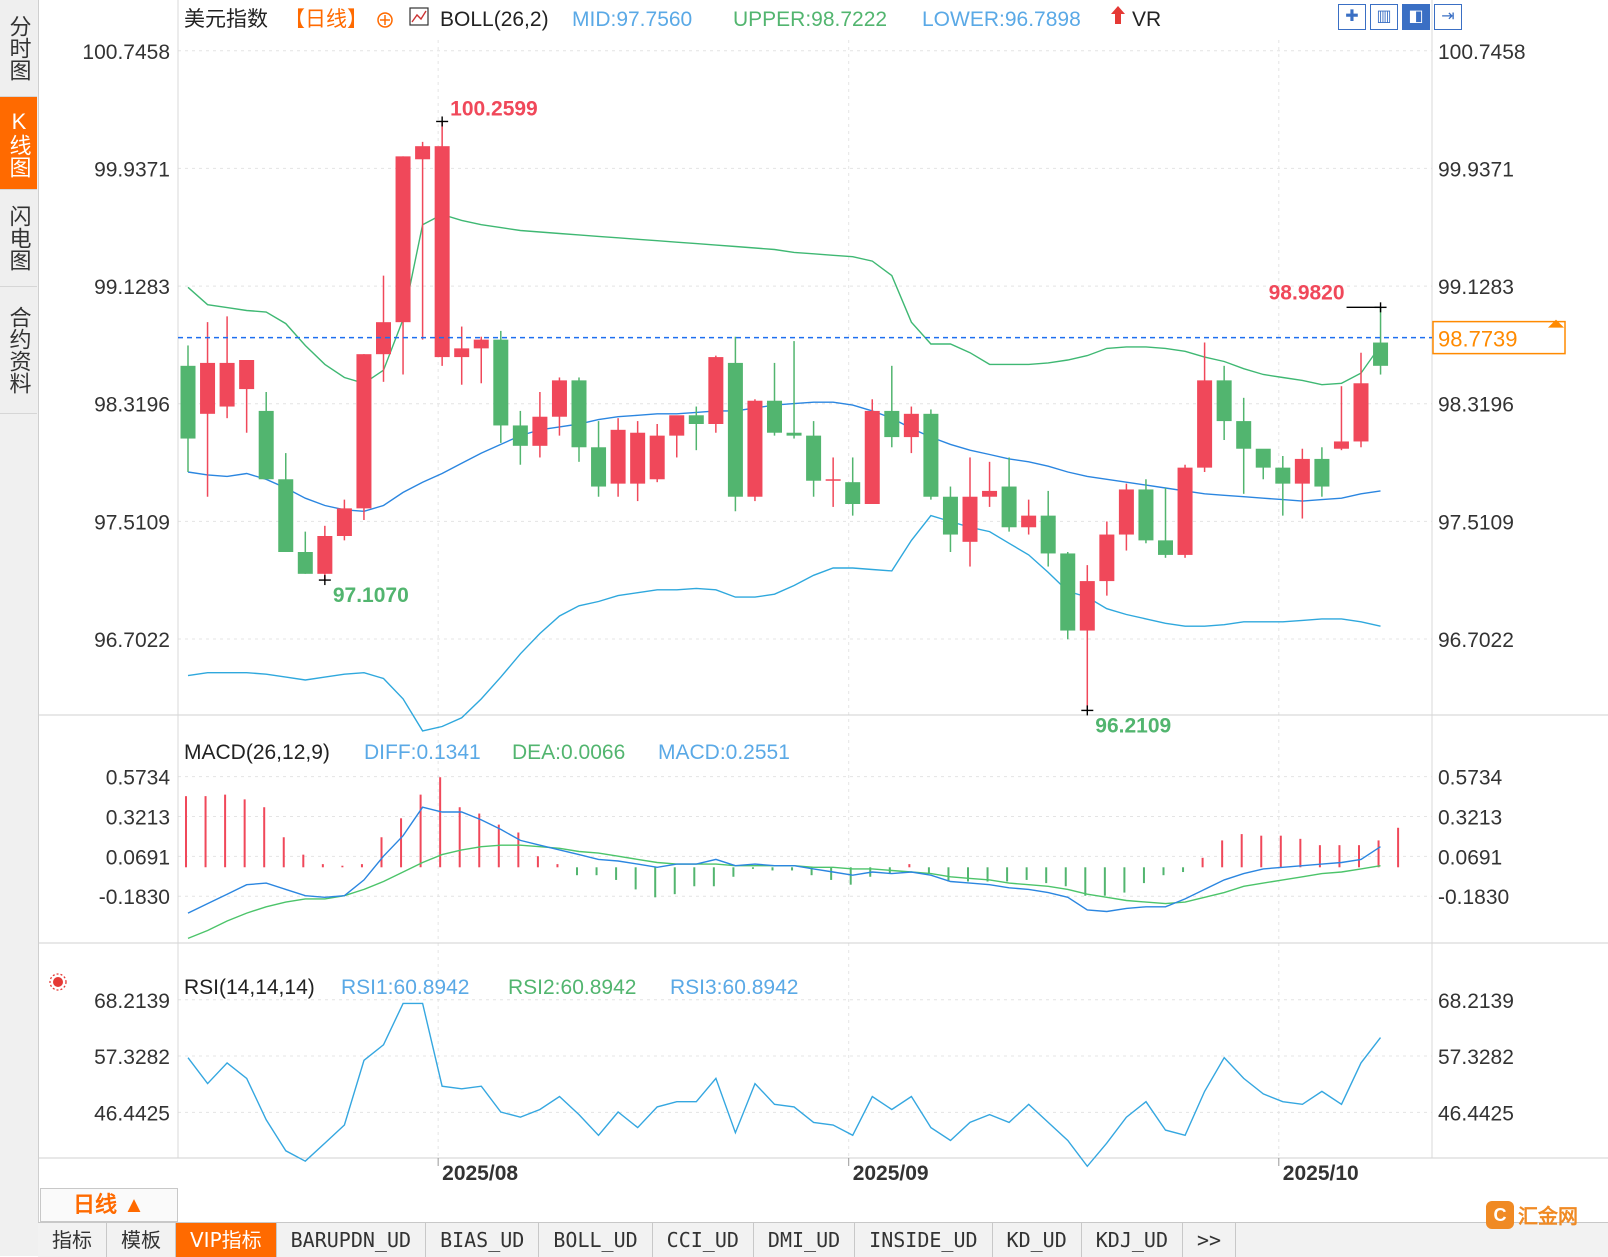  Describe the element at coordinates (483, 1240) in the screenshot. I see `tab-bias: BIAS_UD` at that location.